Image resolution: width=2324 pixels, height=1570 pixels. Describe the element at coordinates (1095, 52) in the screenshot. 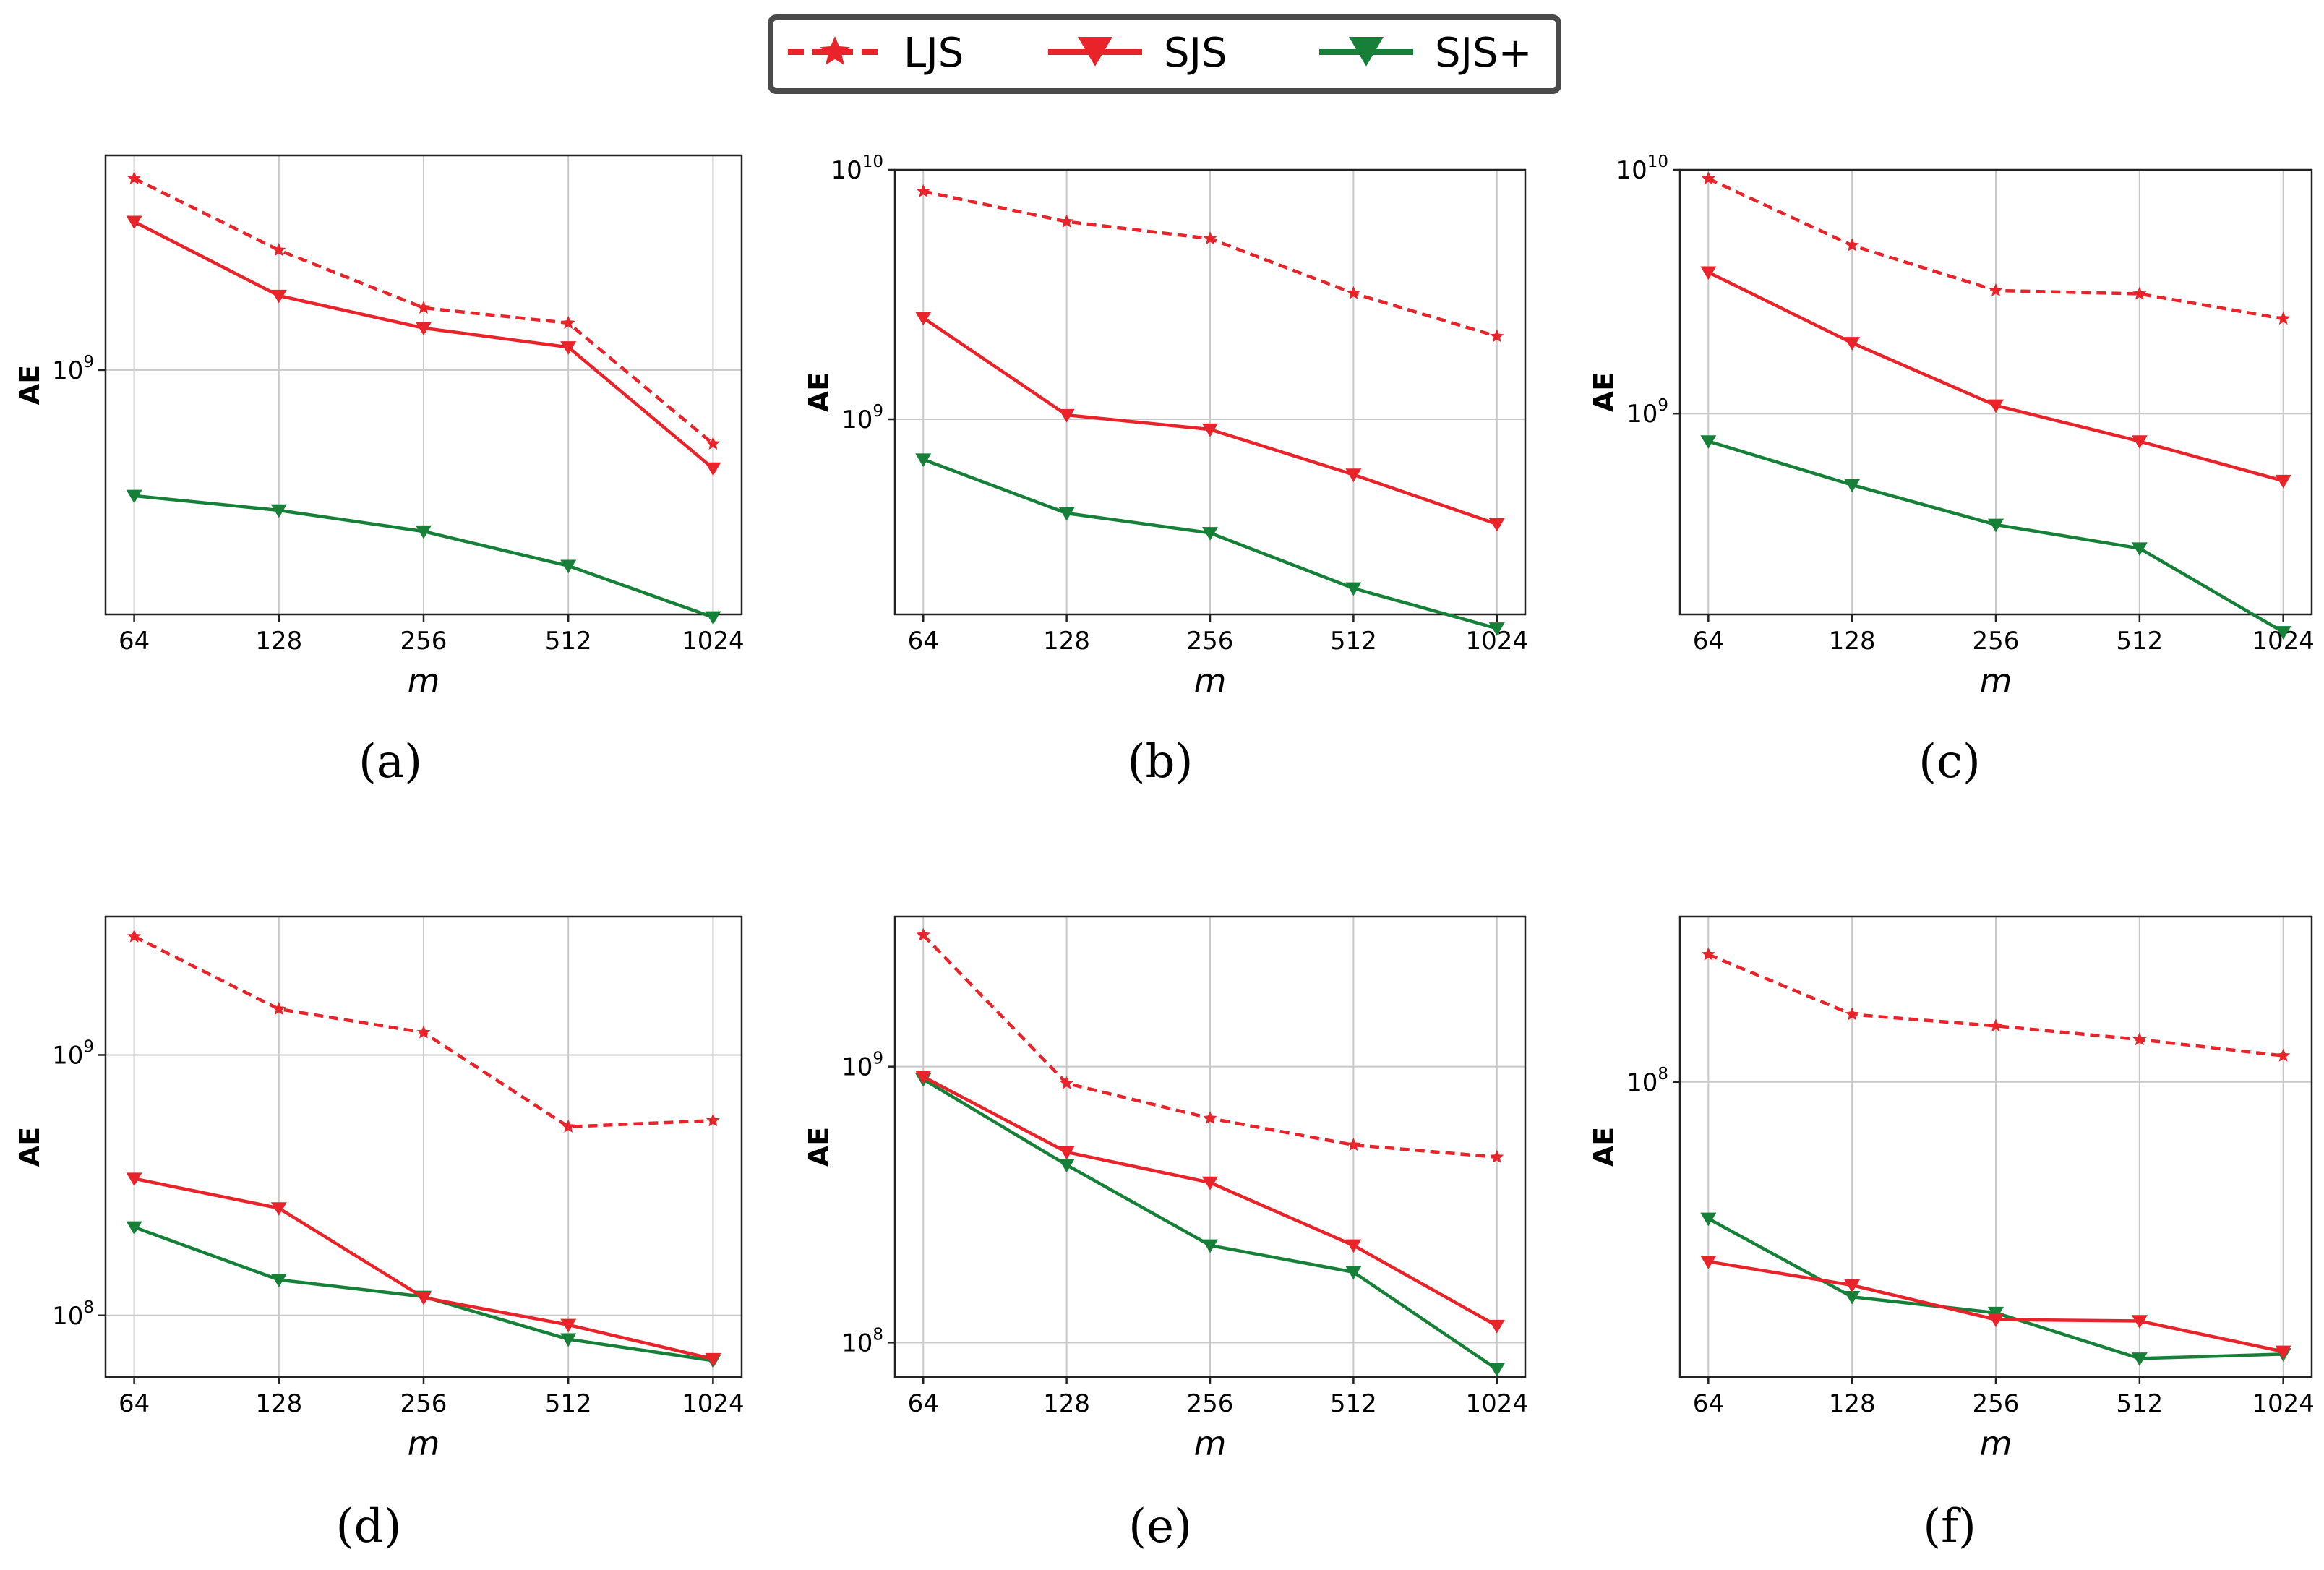

I see `legend-marker-sjs` at that location.